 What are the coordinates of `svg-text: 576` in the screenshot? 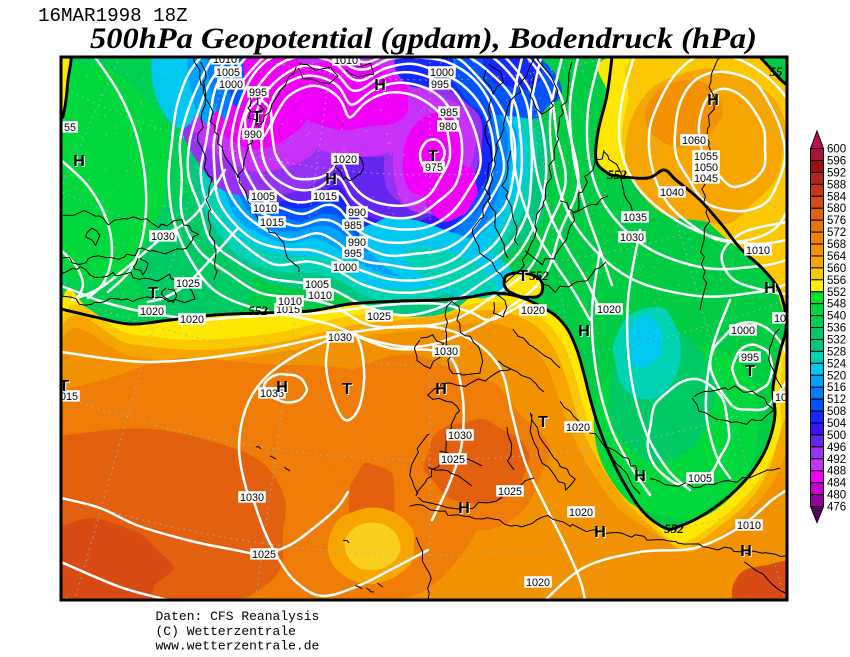 It's located at (836, 221).